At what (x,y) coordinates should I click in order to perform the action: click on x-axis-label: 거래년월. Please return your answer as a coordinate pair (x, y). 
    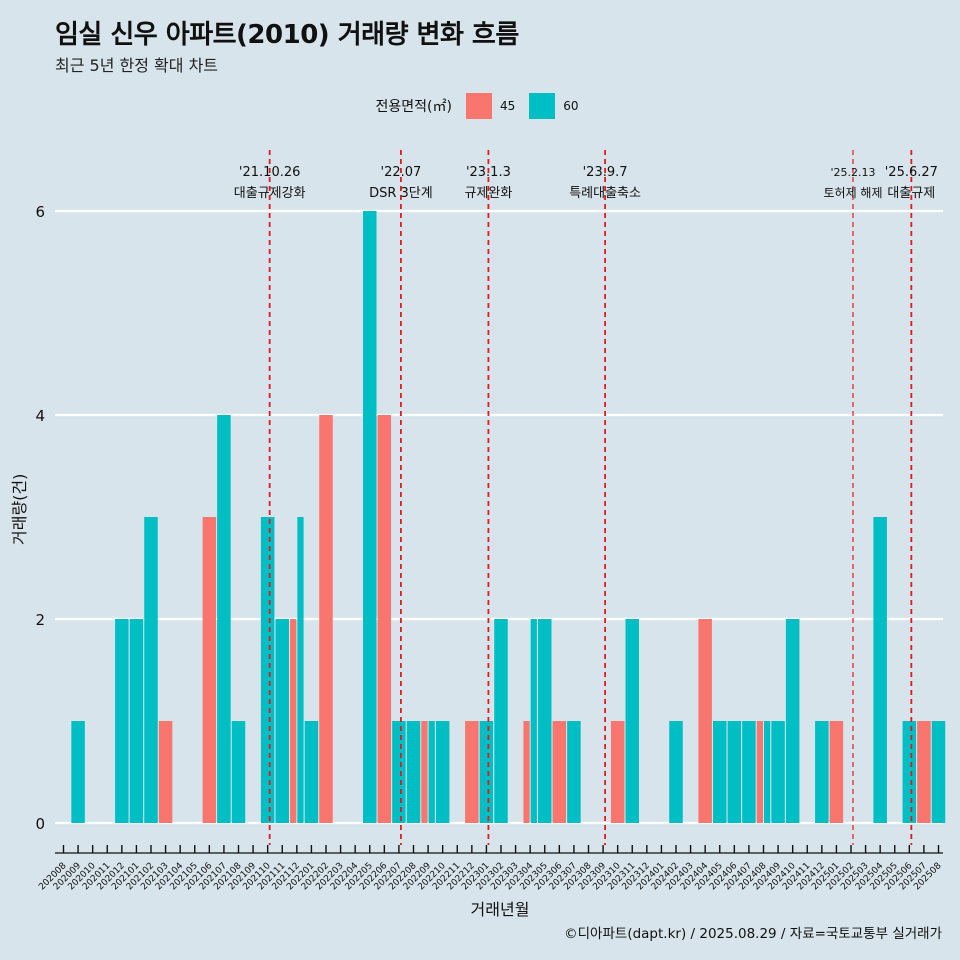
    Looking at the image, I should click on (500, 909).